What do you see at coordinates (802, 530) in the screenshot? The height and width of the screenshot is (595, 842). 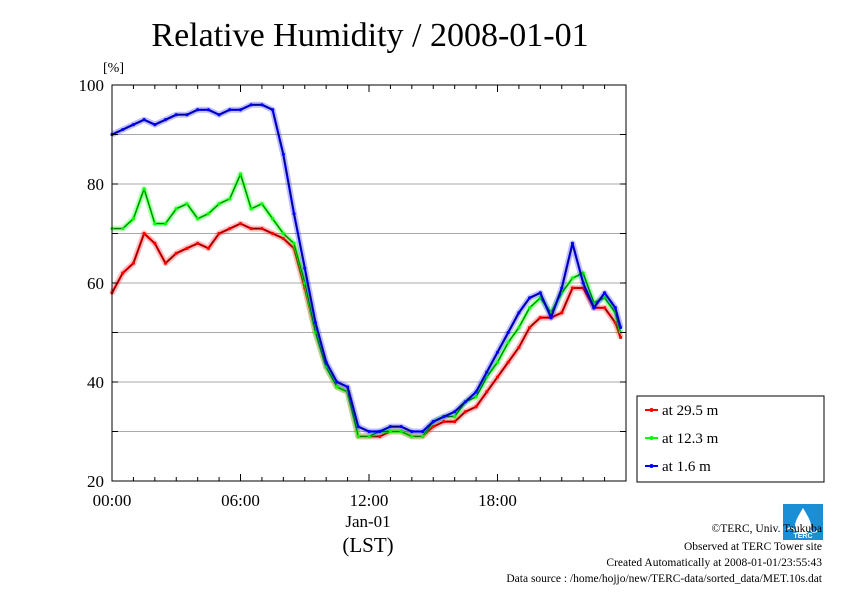 I see `wave-icon` at bounding box center [802, 530].